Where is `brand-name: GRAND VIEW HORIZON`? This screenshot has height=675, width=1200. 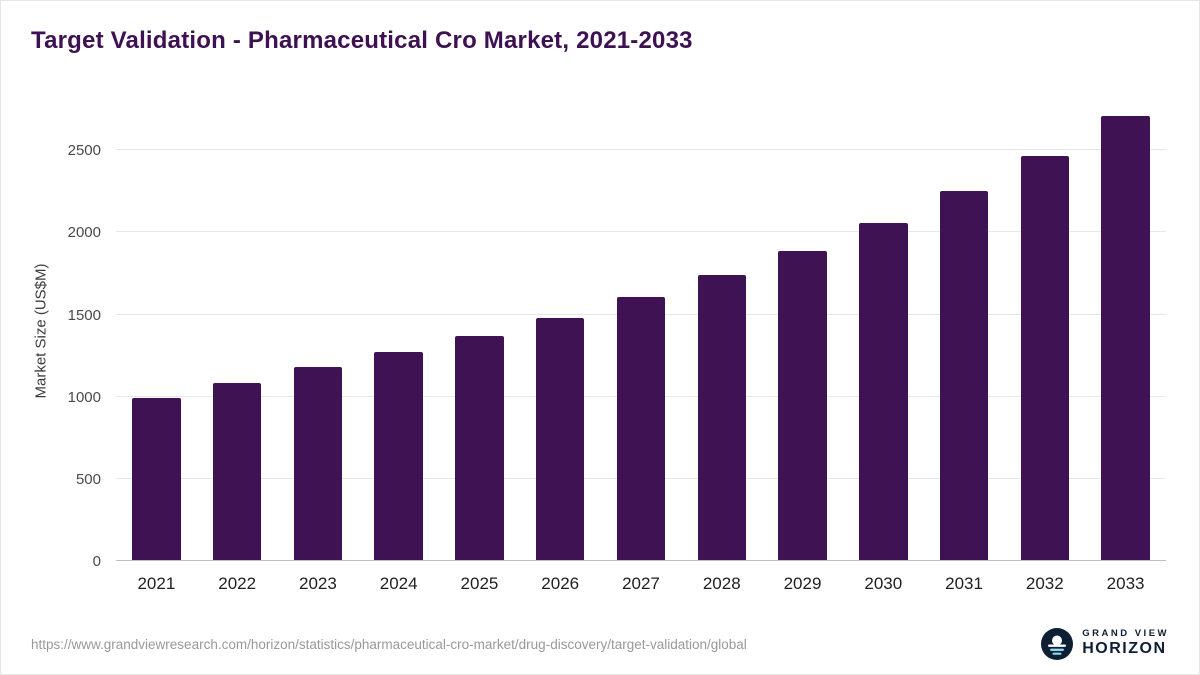 brand-name: GRAND VIEW HORIZON is located at coordinates (1125, 643).